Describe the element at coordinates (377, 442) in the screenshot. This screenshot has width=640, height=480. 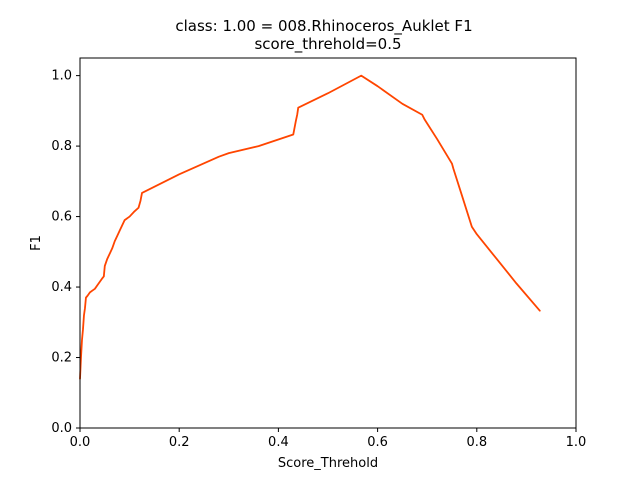
I see `x-tick-label: 0.6` at that location.